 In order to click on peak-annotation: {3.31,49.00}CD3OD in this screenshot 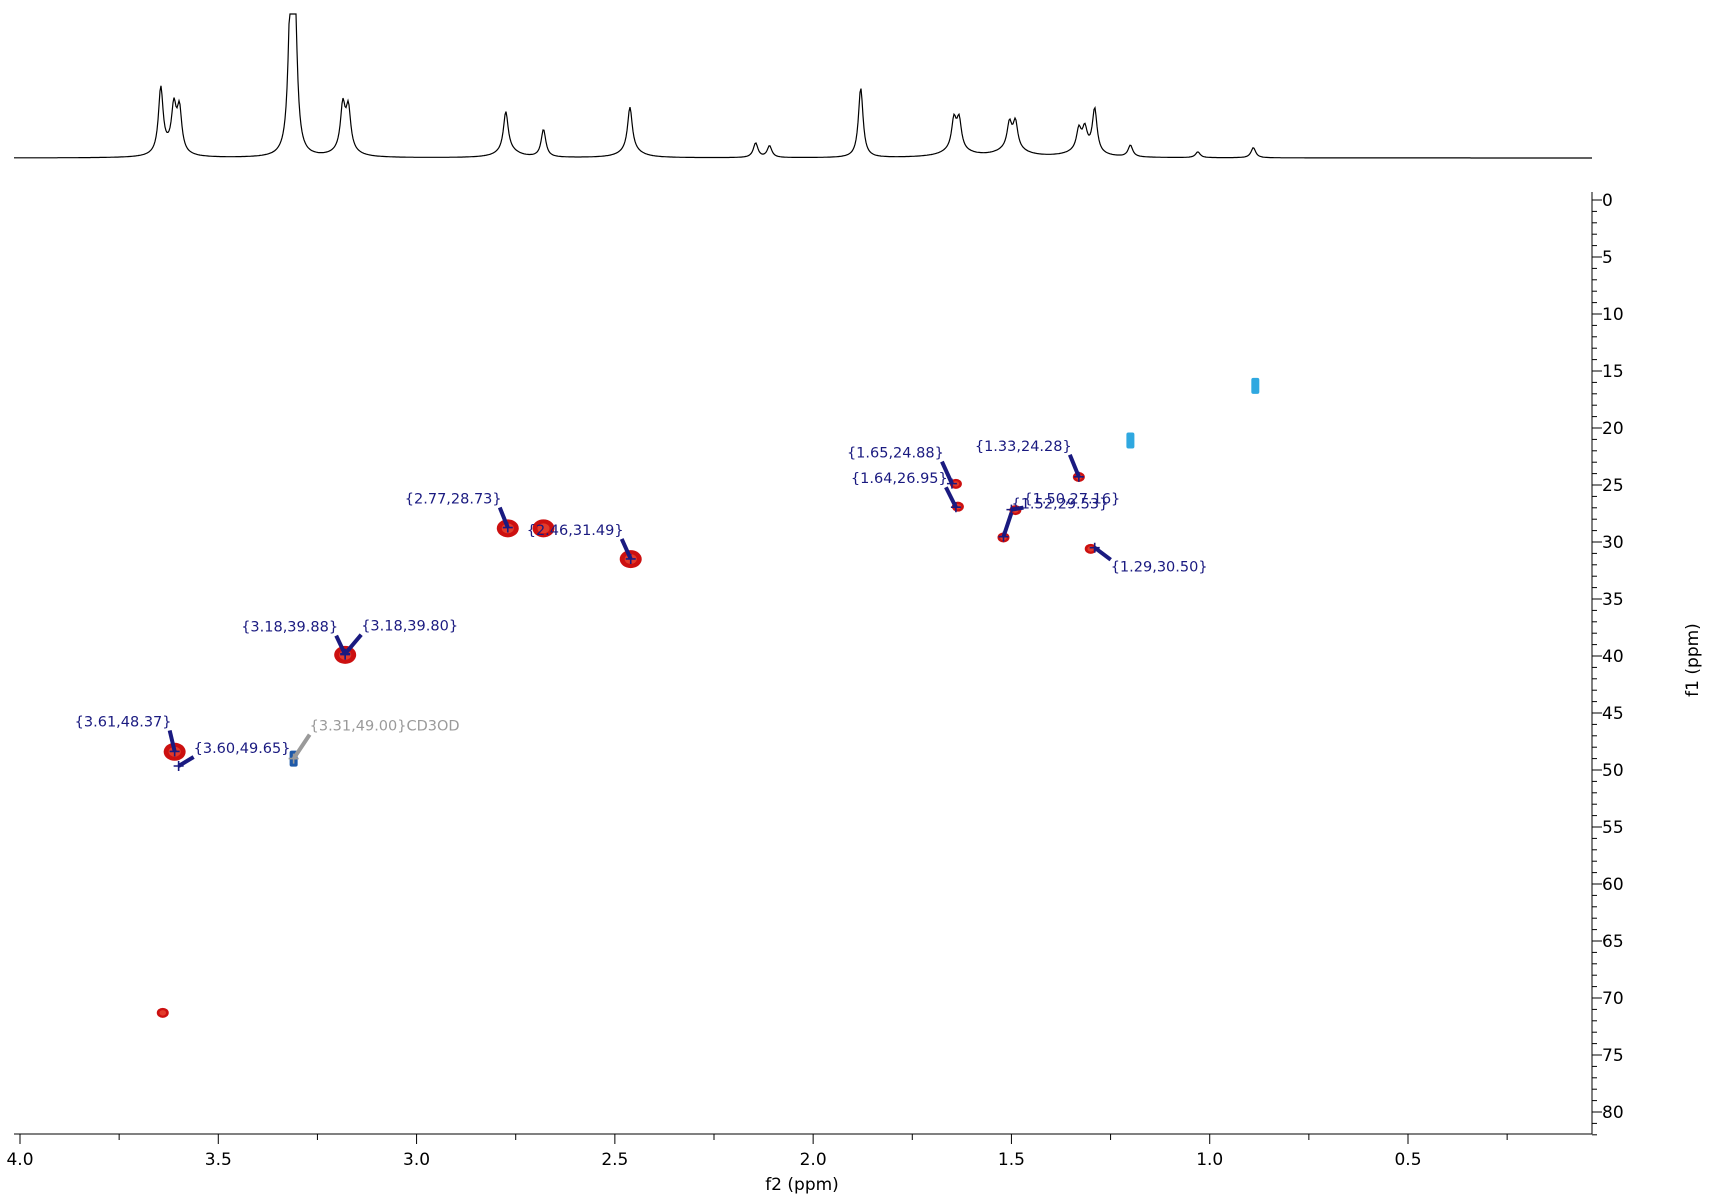, I will do `click(374, 741)`.